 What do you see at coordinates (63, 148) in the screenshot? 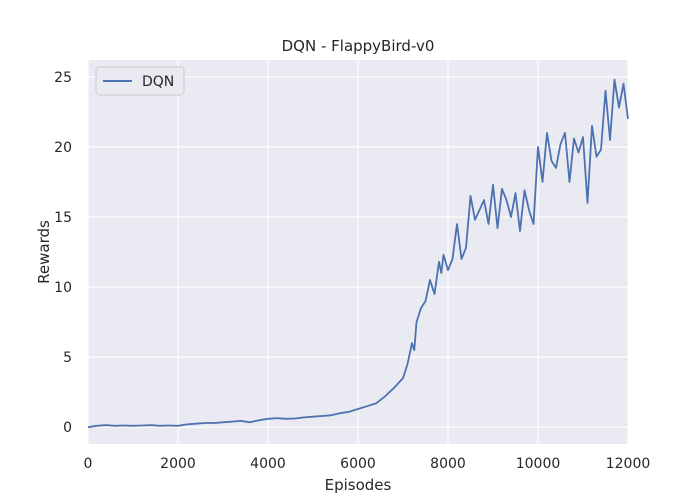
I see `y-tick-label: 20` at bounding box center [63, 148].